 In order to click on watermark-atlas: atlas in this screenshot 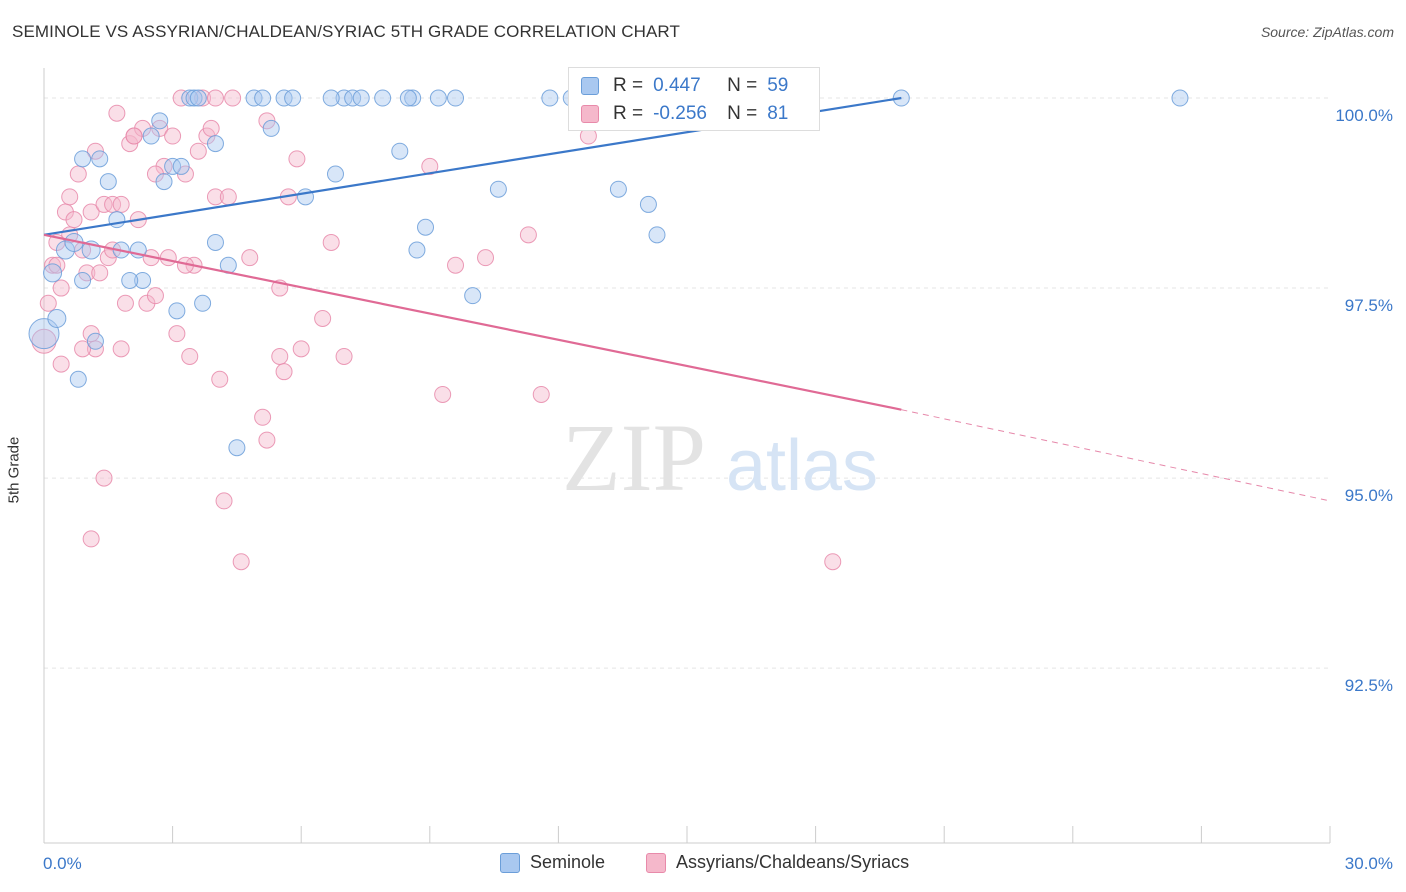, I will do `click(802, 466)`.